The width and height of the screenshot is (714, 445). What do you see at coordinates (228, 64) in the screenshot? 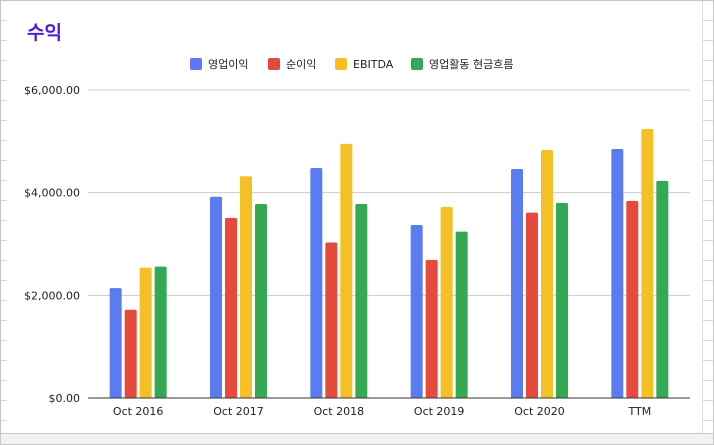
I see `legend-label: 영업이익` at bounding box center [228, 64].